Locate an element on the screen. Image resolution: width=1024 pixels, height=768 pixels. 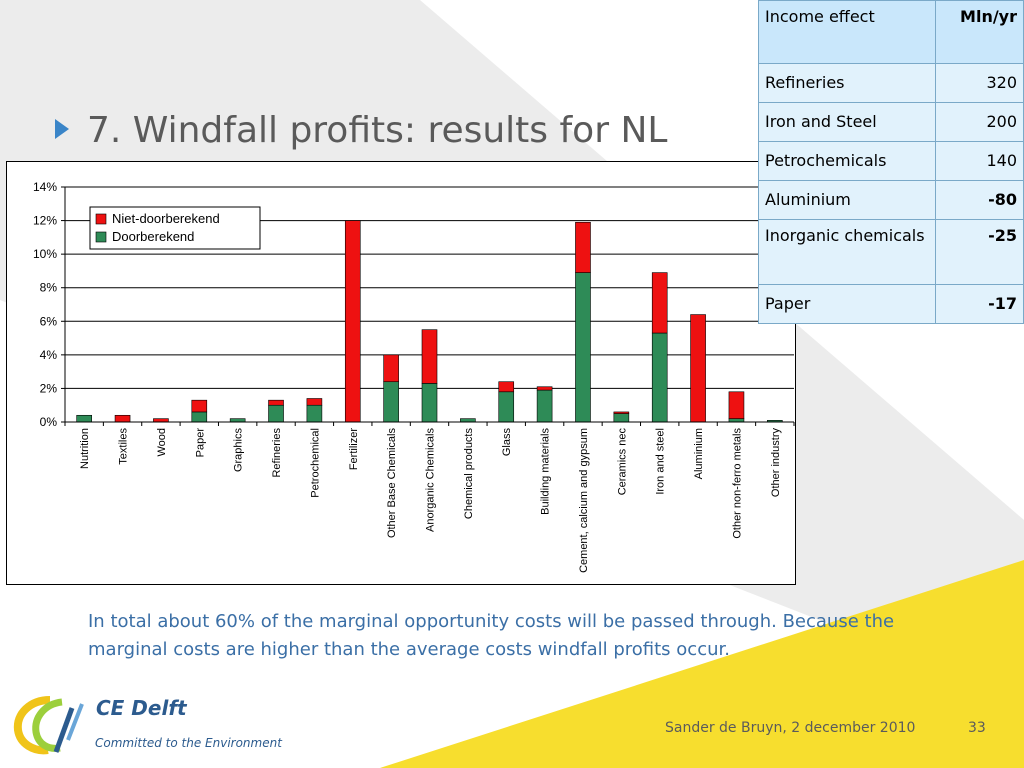
table-cell-value: 200 is located at coordinates (979, 122).